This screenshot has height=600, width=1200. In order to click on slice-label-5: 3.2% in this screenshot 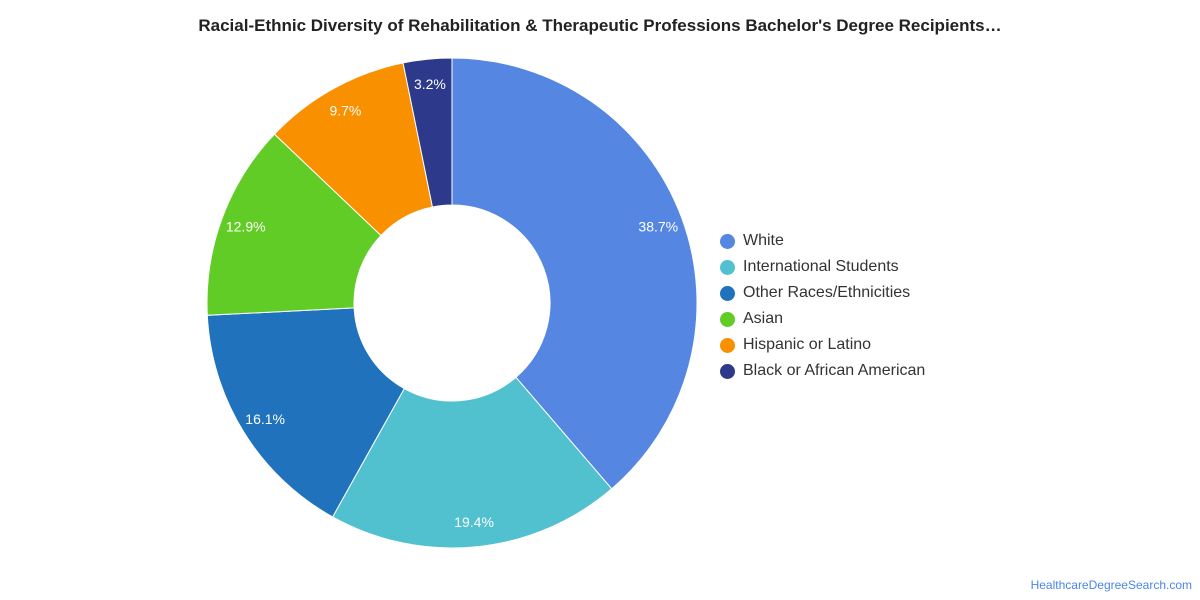, I will do `click(430, 84)`.